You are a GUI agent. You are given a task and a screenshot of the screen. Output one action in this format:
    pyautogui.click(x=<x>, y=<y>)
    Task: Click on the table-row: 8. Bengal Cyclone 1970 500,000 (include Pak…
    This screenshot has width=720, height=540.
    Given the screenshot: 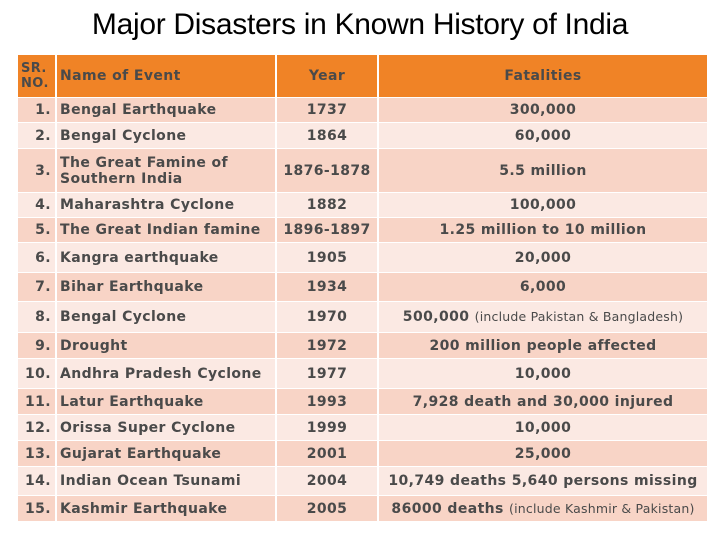 What is the action you would take?
    pyautogui.click(x=363, y=317)
    